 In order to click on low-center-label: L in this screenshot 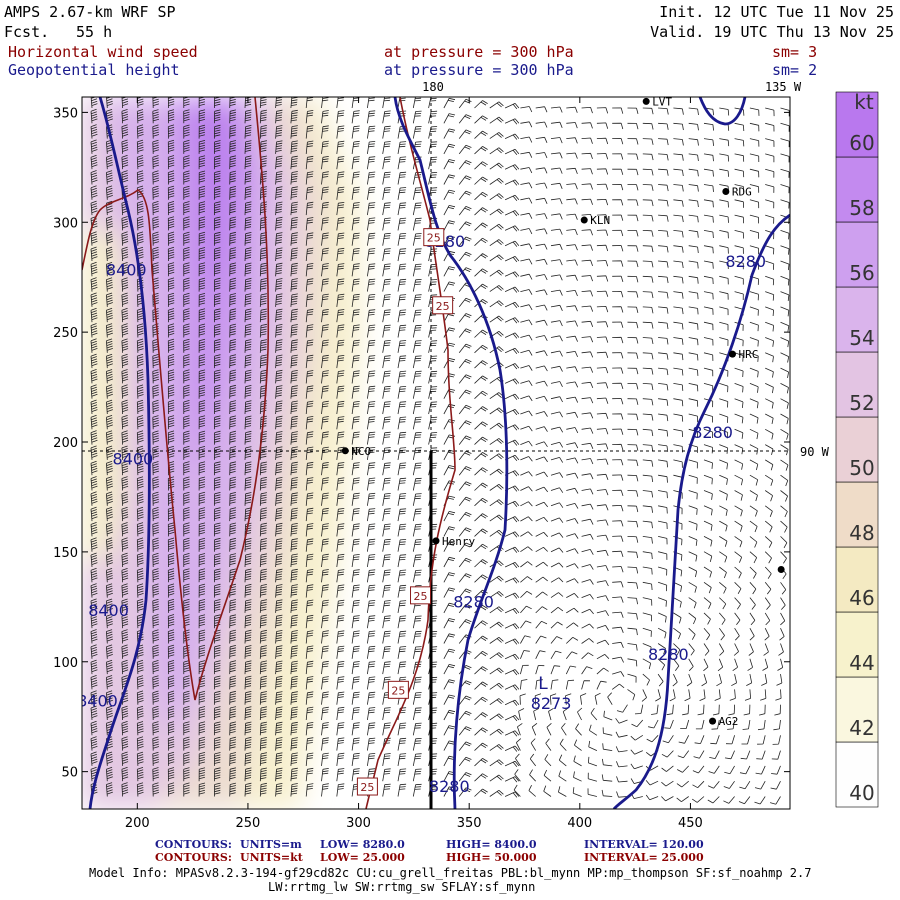, I will do `click(543, 684)`.